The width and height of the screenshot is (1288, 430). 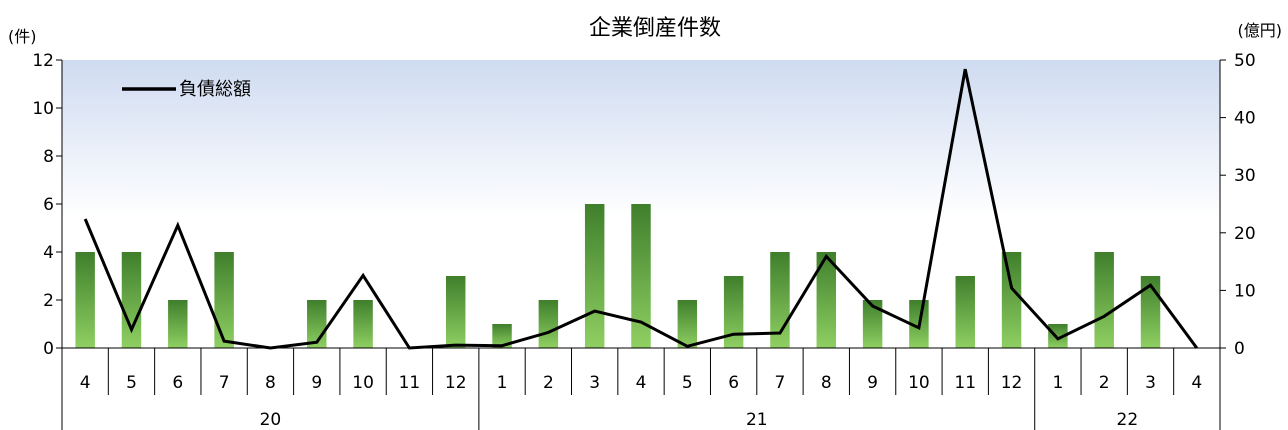 I want to click on legend: 負債総額, so click(x=186, y=89).